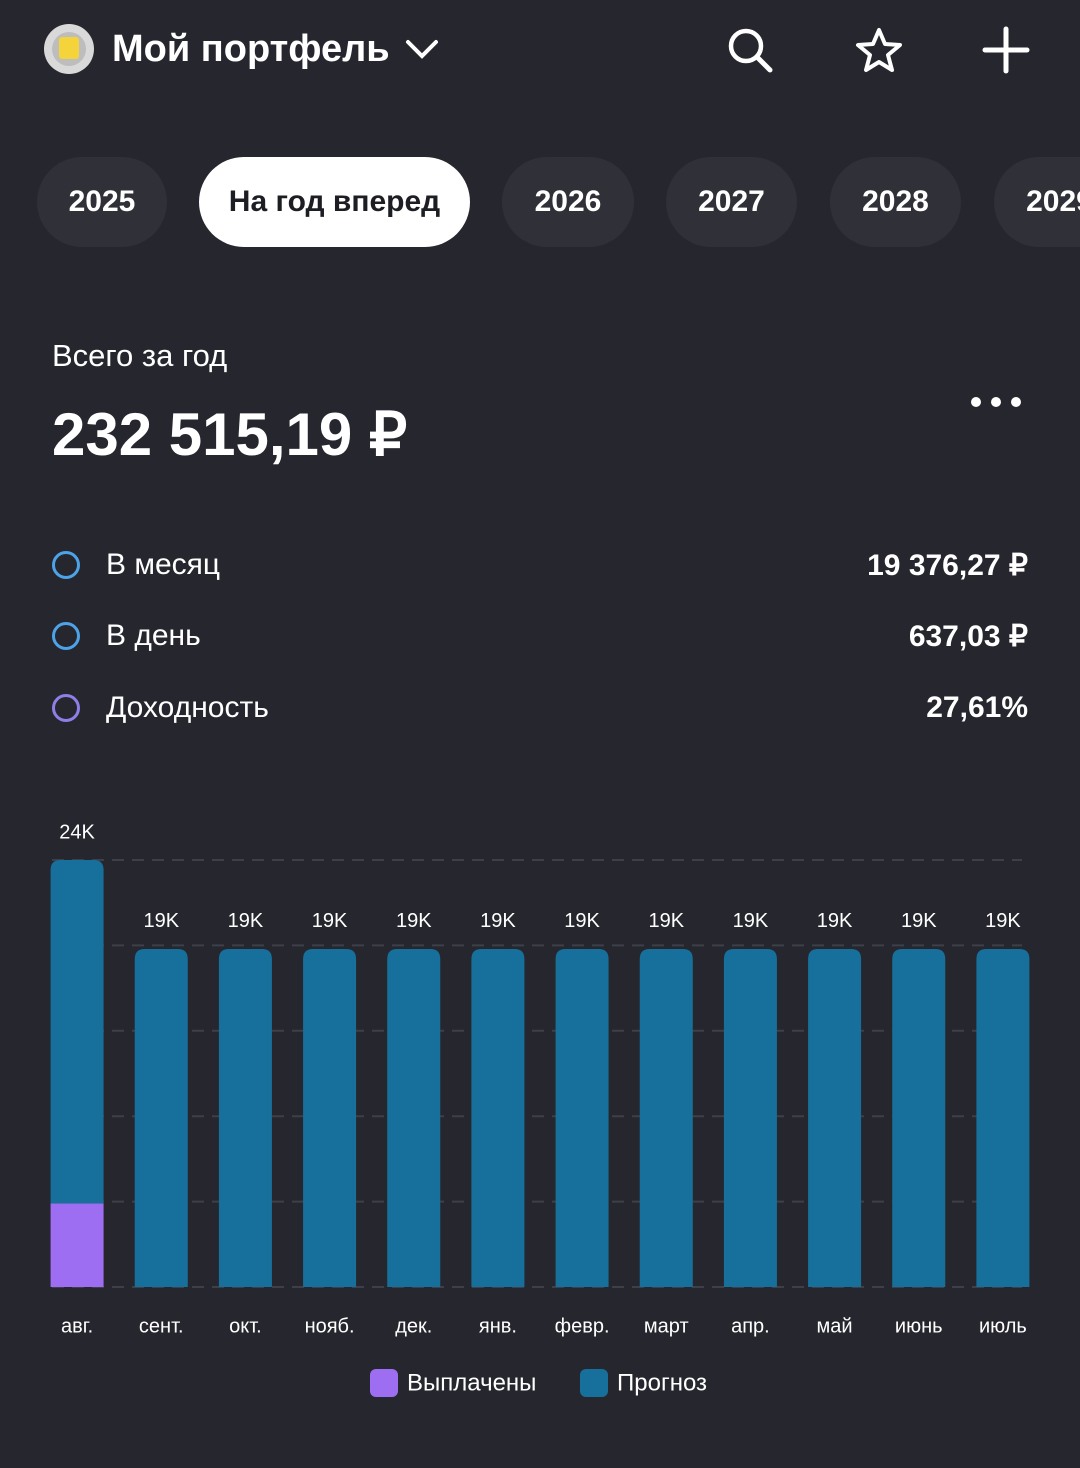 The width and height of the screenshot is (1080, 1468). Describe the element at coordinates (413, 1326) in the screenshot. I see `x-tick-label: дек.` at that location.